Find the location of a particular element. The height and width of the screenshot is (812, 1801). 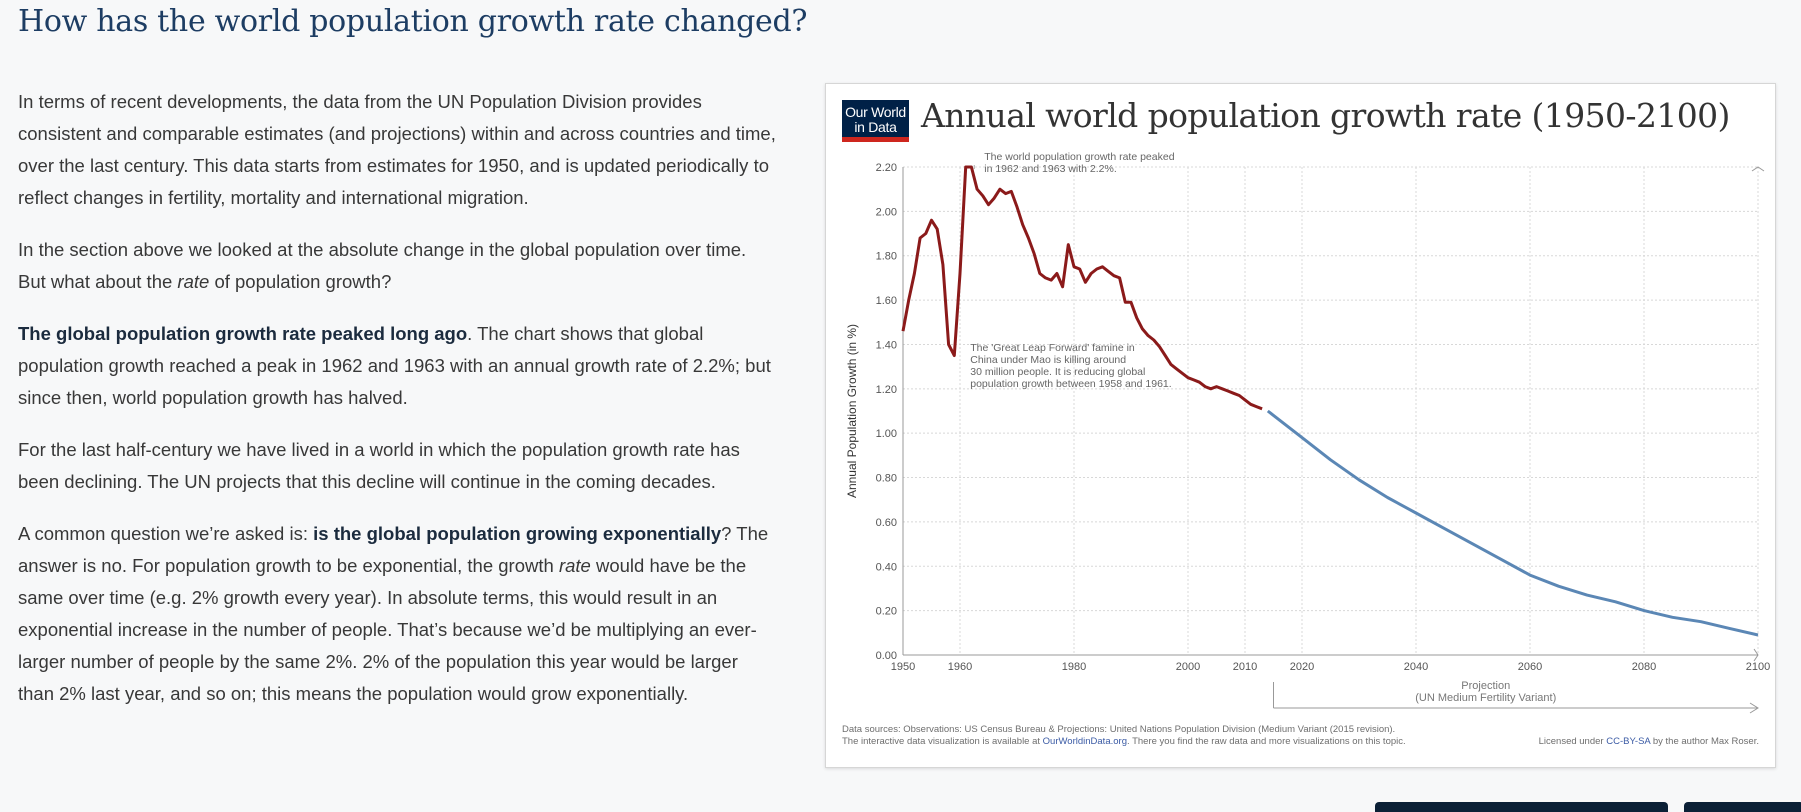

projection-label-line1: Projection is located at coordinates (1485, 686).